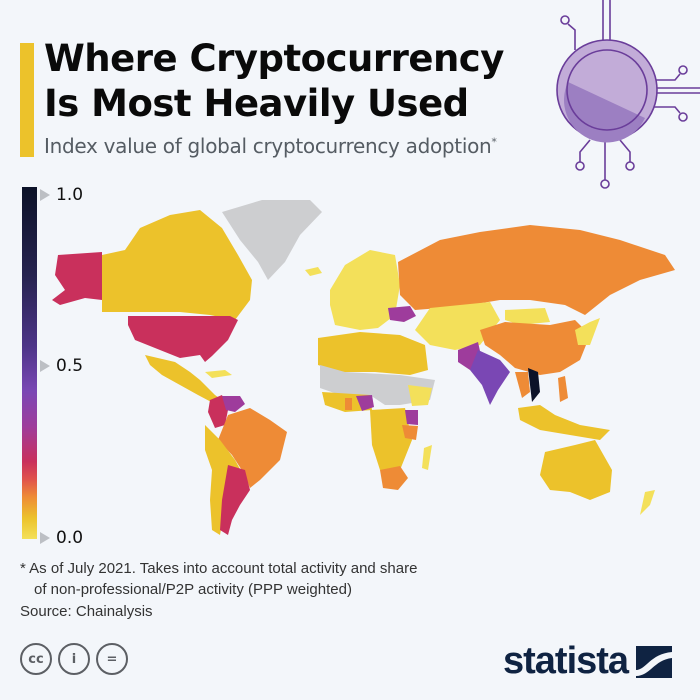 This screenshot has width=700, height=700. Describe the element at coordinates (235, 500) in the screenshot. I see `region-argentina` at that location.